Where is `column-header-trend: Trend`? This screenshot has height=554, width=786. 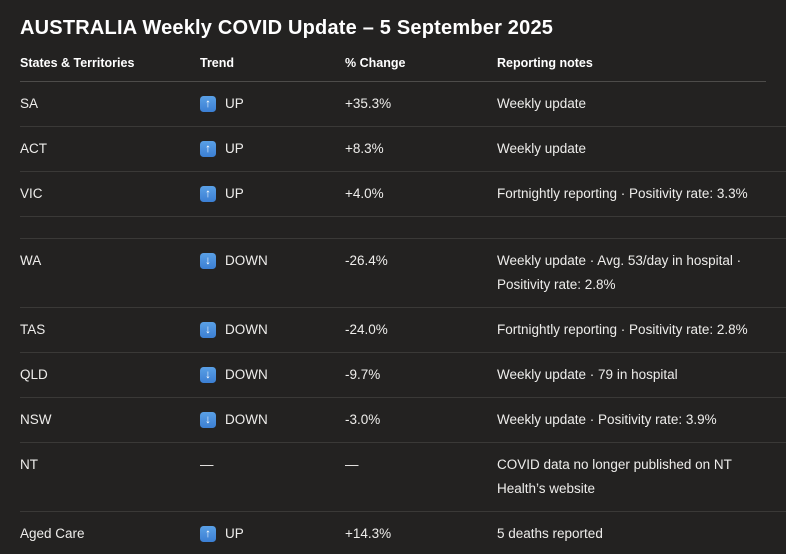 column-header-trend: Trend is located at coordinates (217, 63).